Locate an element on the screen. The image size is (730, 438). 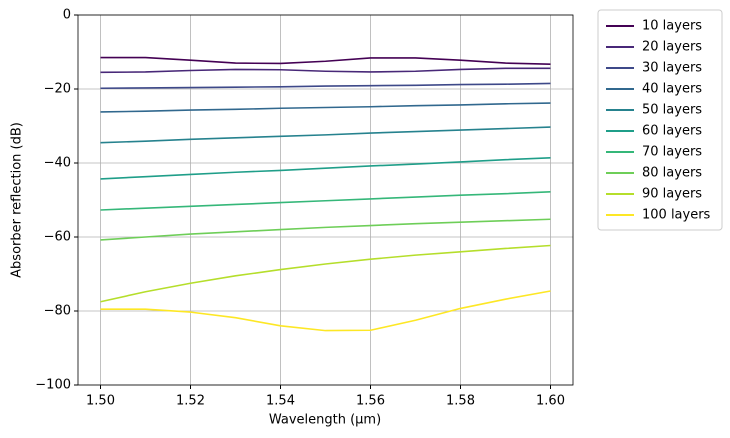
legend-label: 70 layers is located at coordinates (672, 152).